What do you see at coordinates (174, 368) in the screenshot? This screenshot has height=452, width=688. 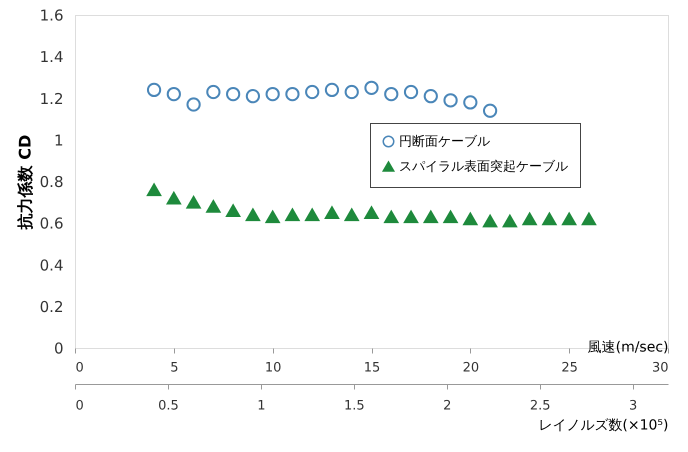 I see `x-tick-label: 5` at bounding box center [174, 368].